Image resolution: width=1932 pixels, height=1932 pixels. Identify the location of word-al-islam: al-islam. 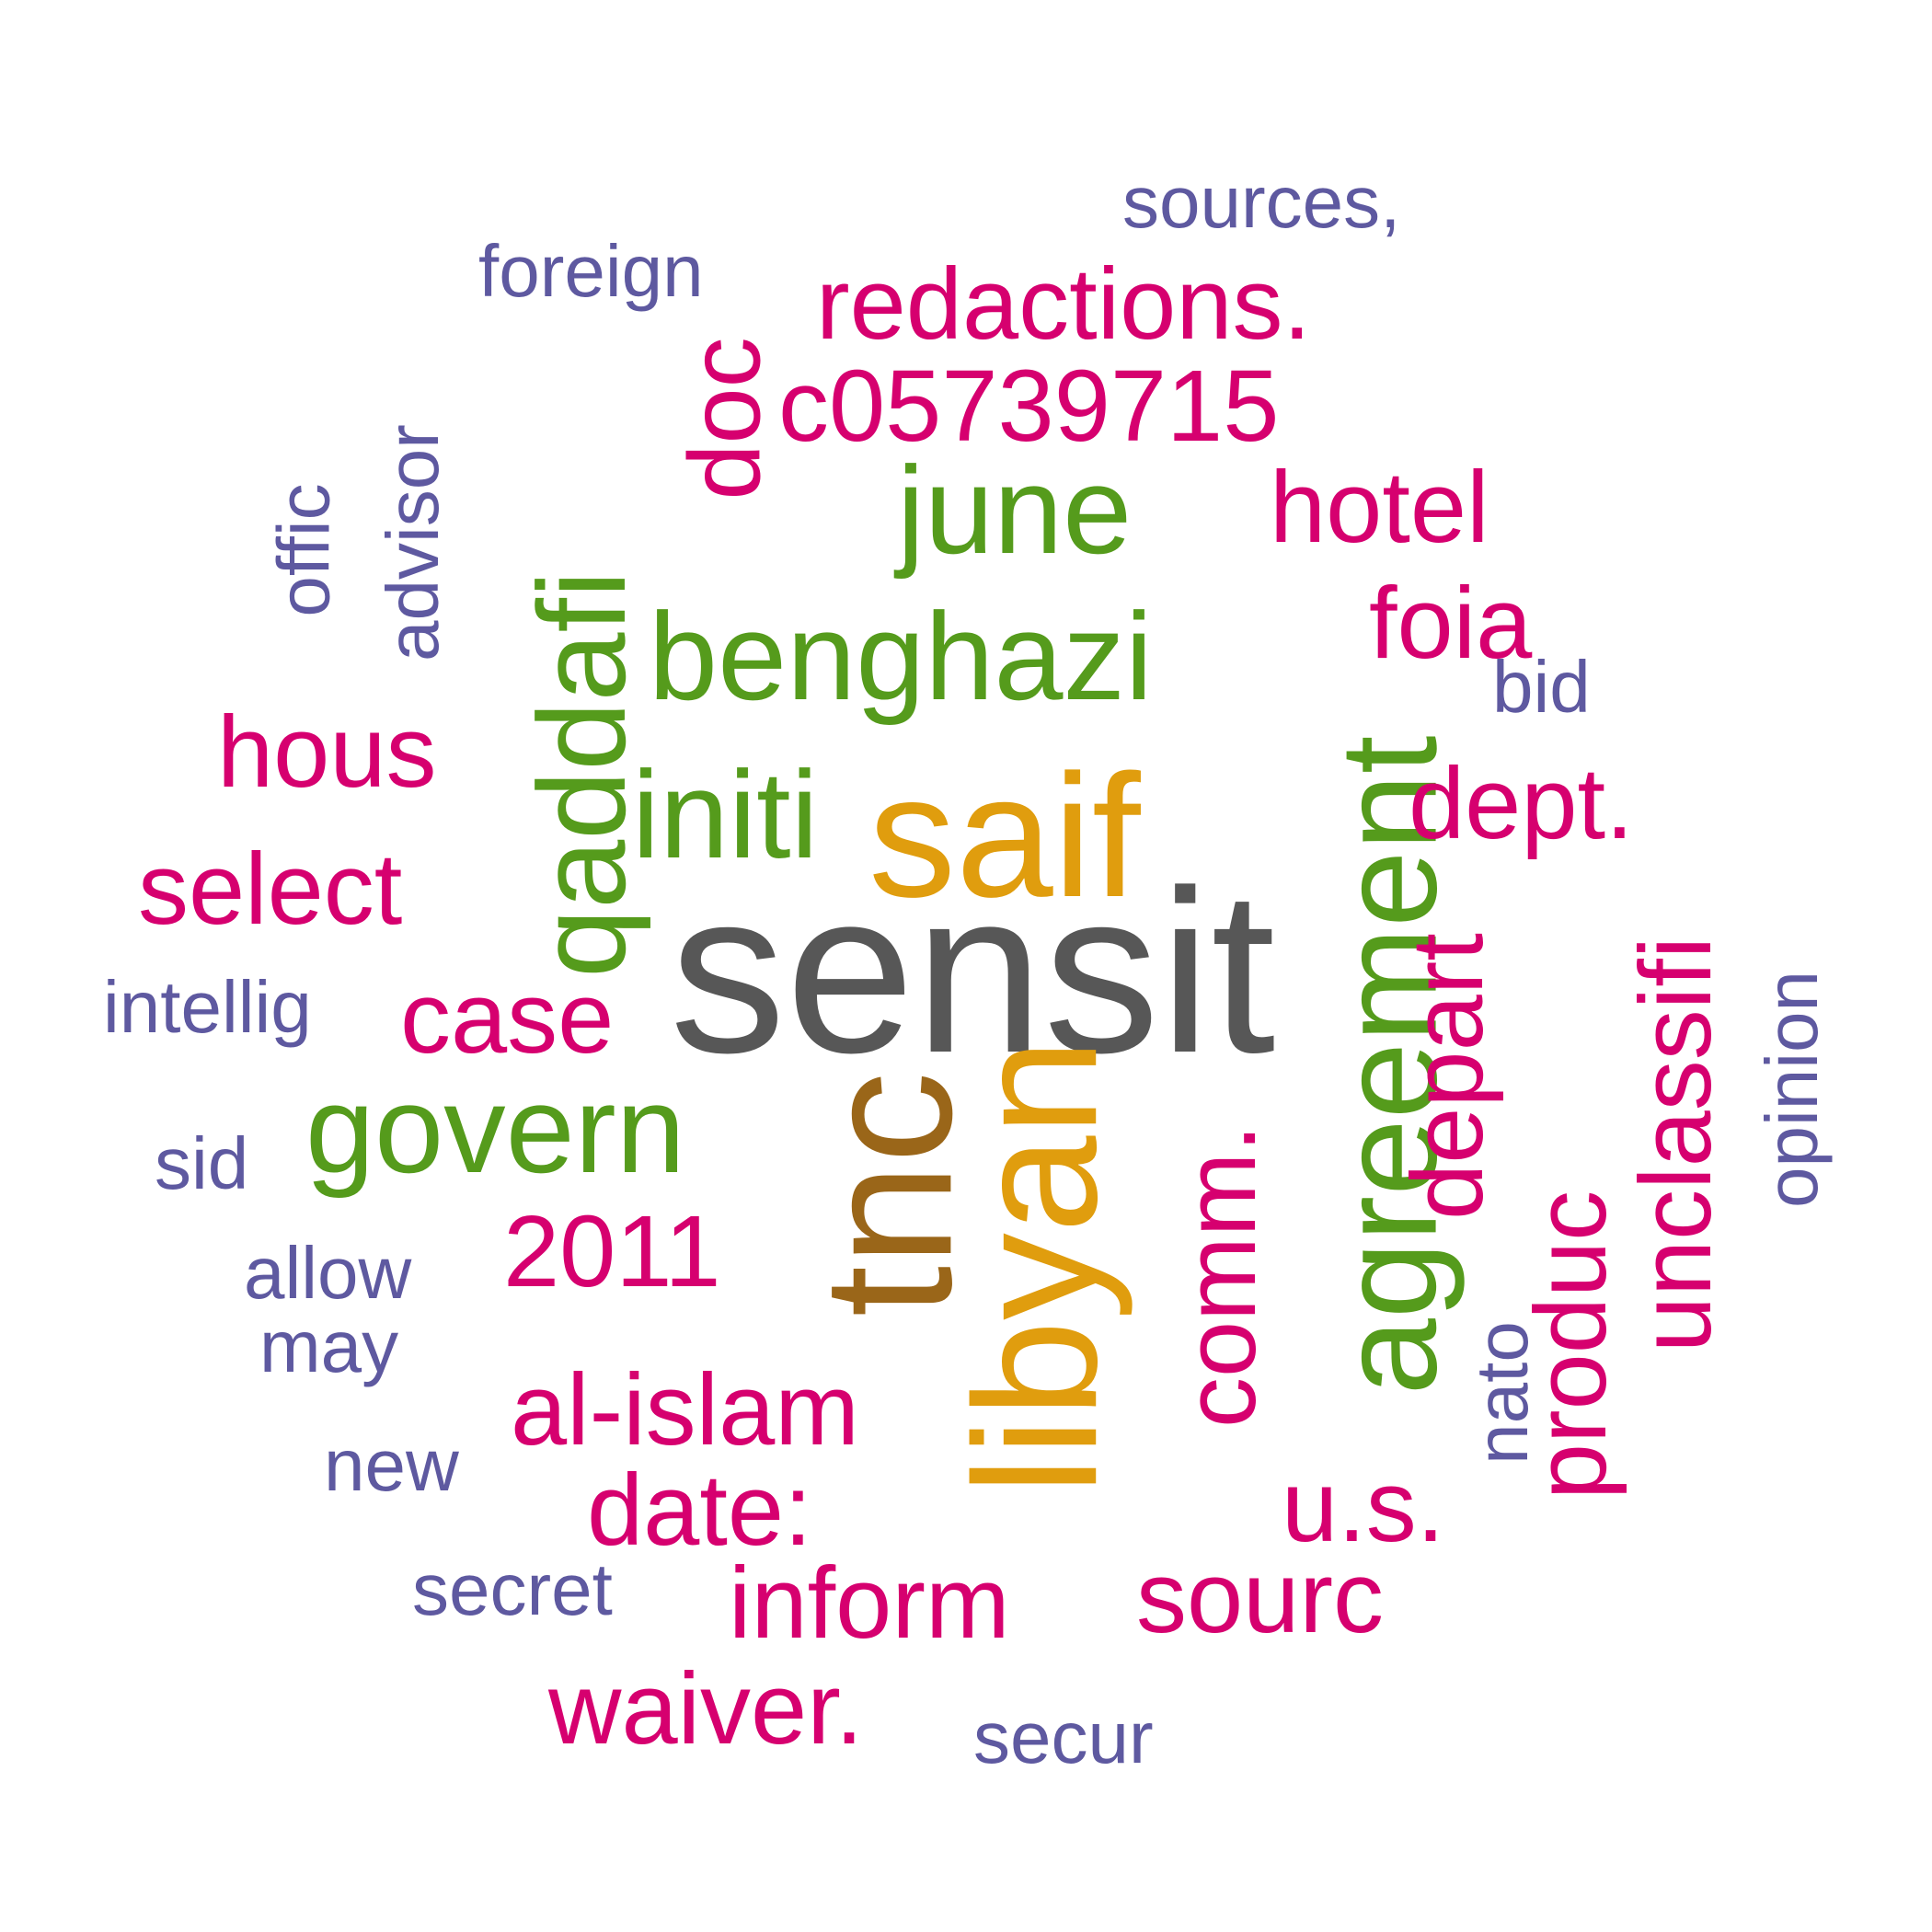
(685, 1409).